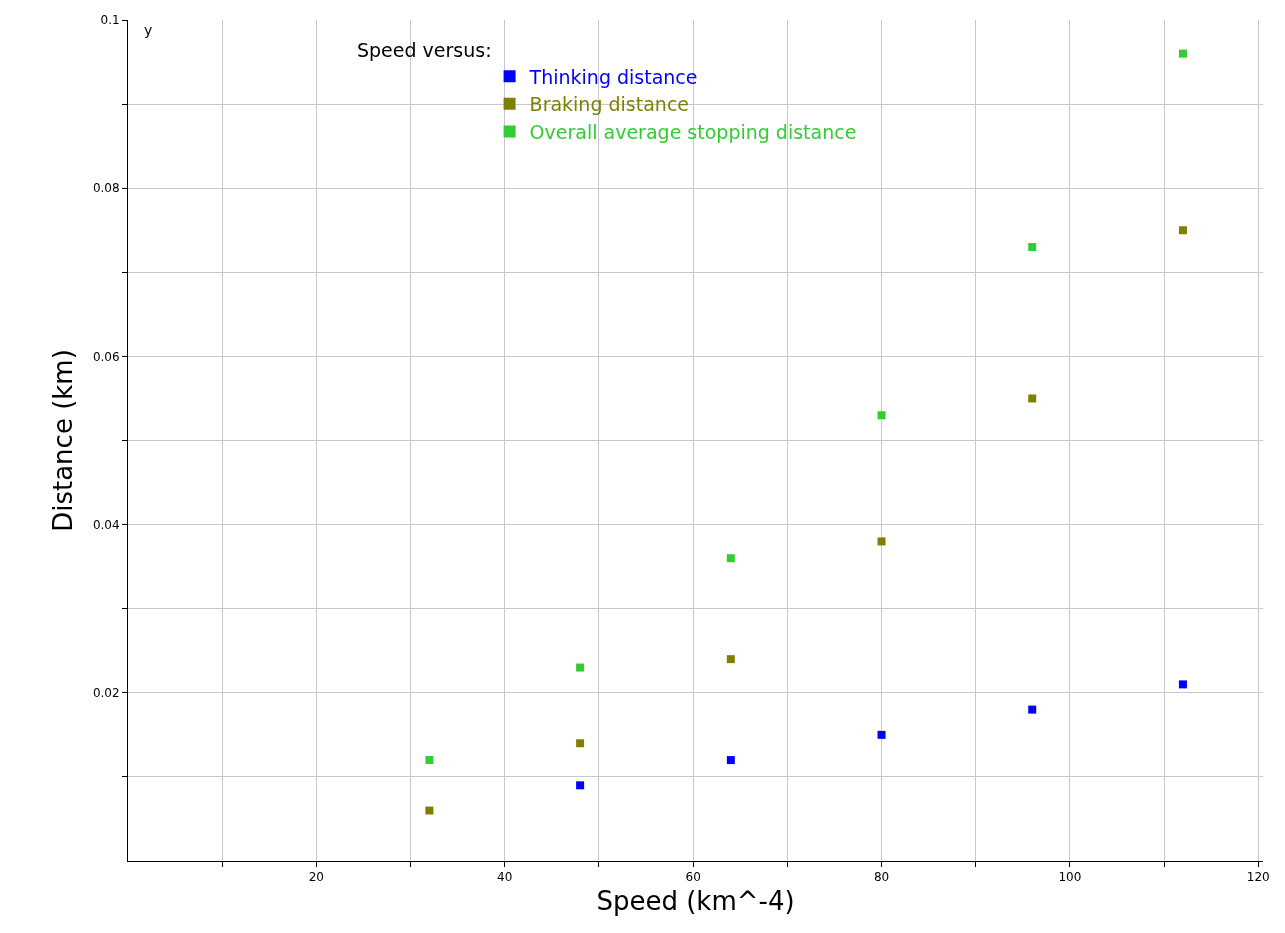  Describe the element at coordinates (148, 30) in the screenshot. I see `annotation: y` at that location.